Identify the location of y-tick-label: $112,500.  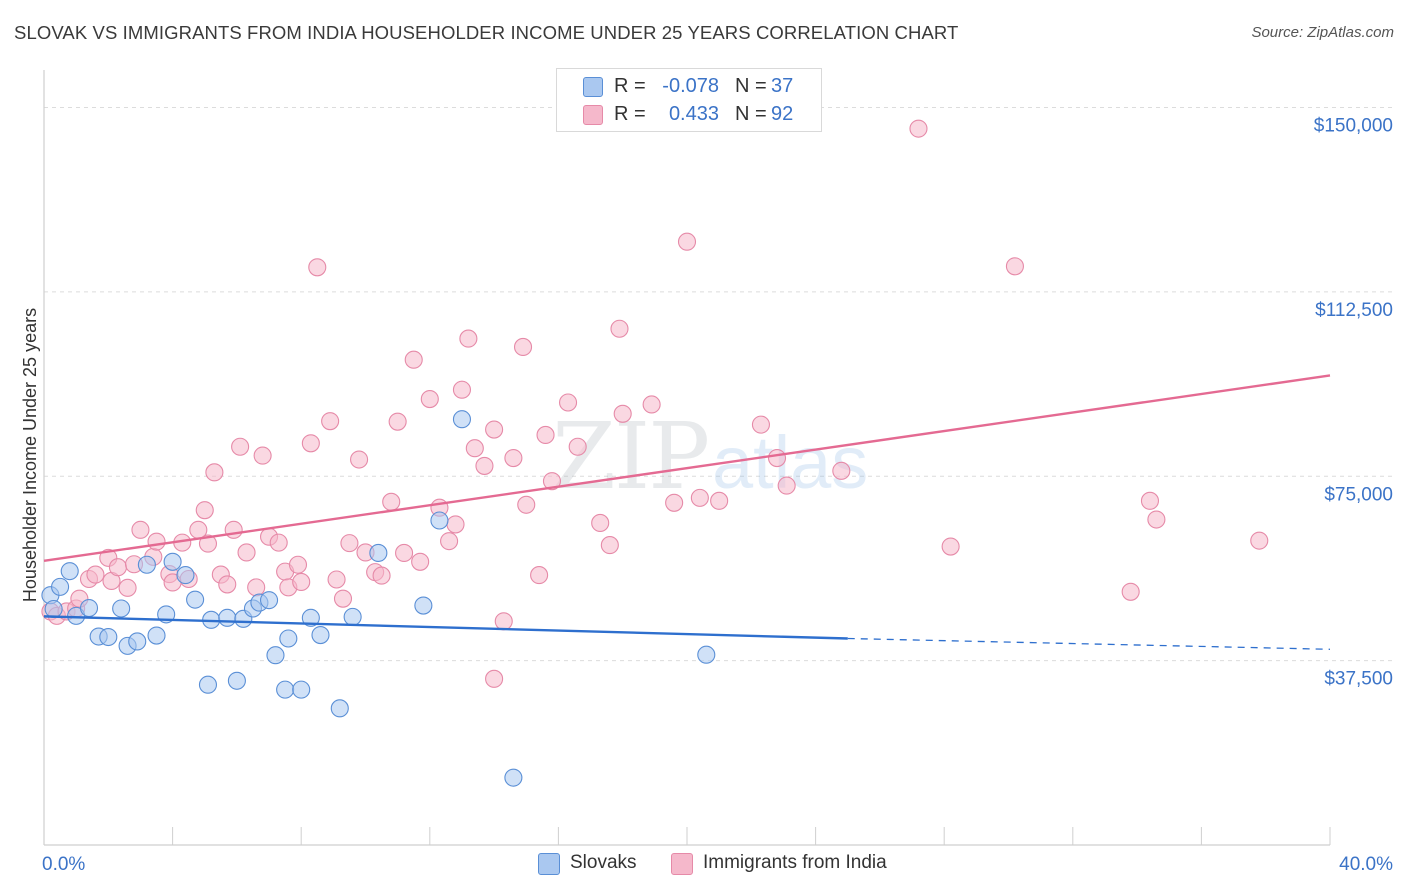
(1354, 310).